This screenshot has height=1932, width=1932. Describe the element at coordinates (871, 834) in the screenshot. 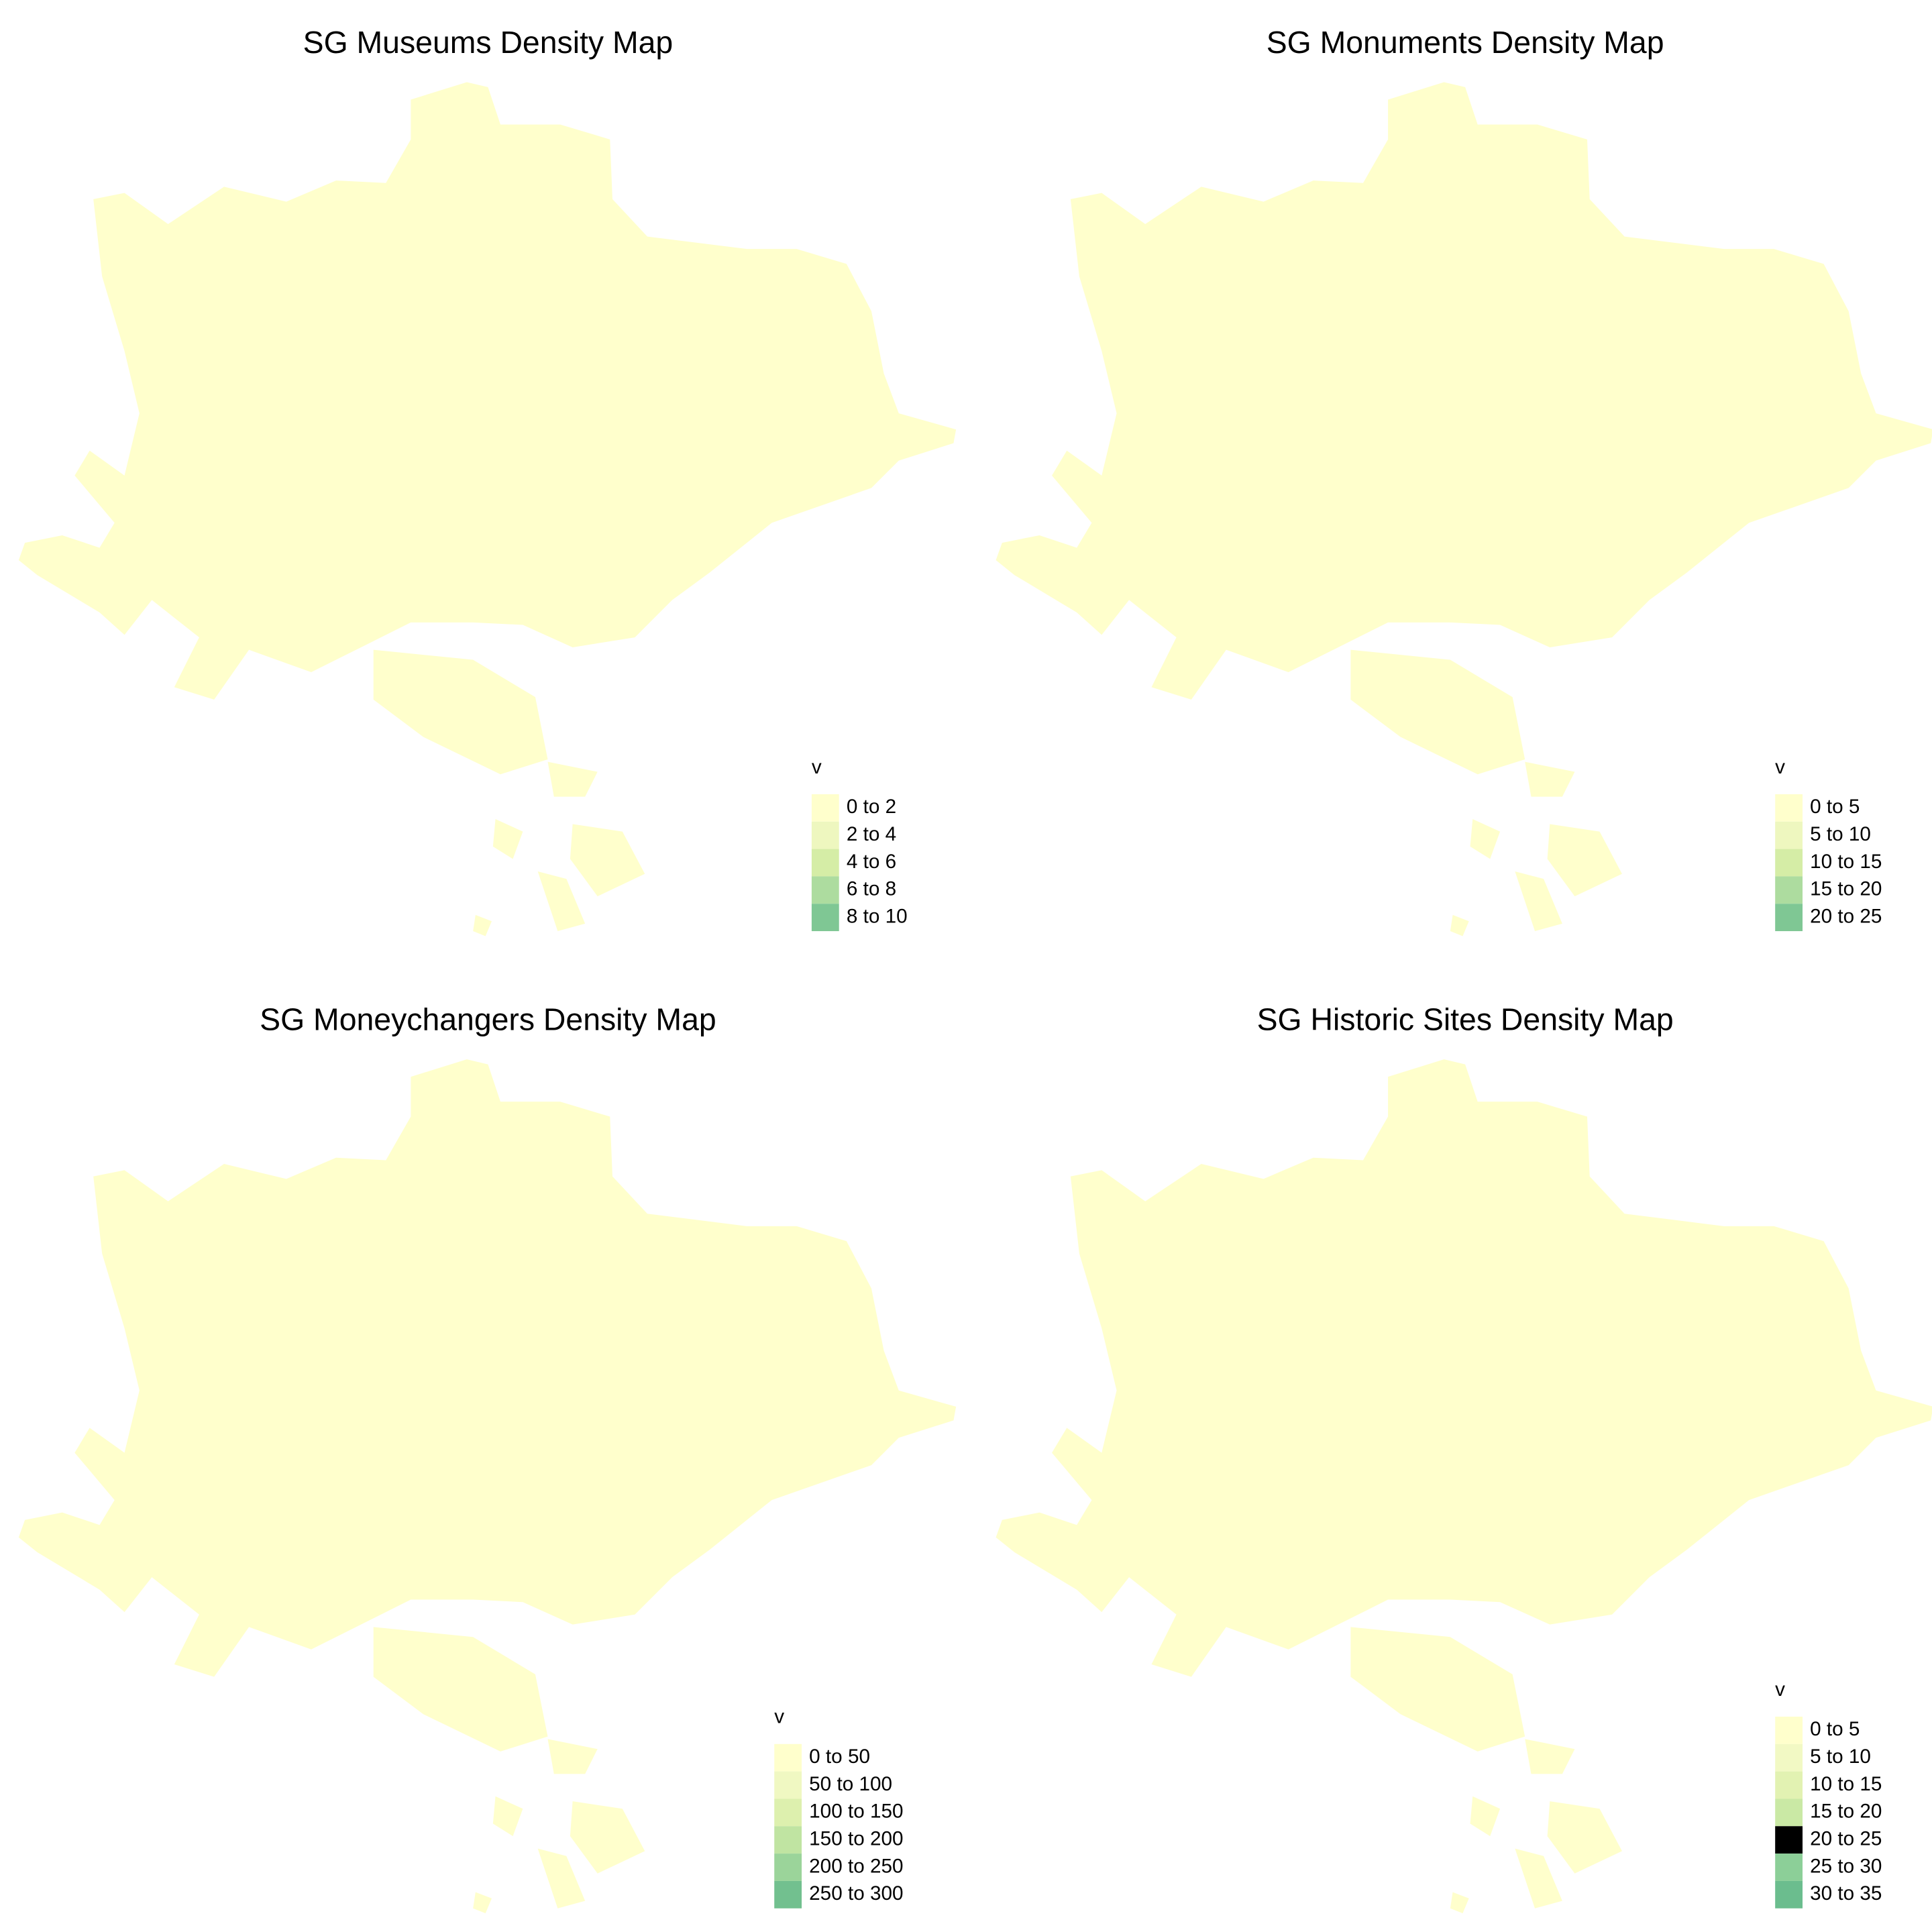

I see `legend-label: 2 to 4` at that location.